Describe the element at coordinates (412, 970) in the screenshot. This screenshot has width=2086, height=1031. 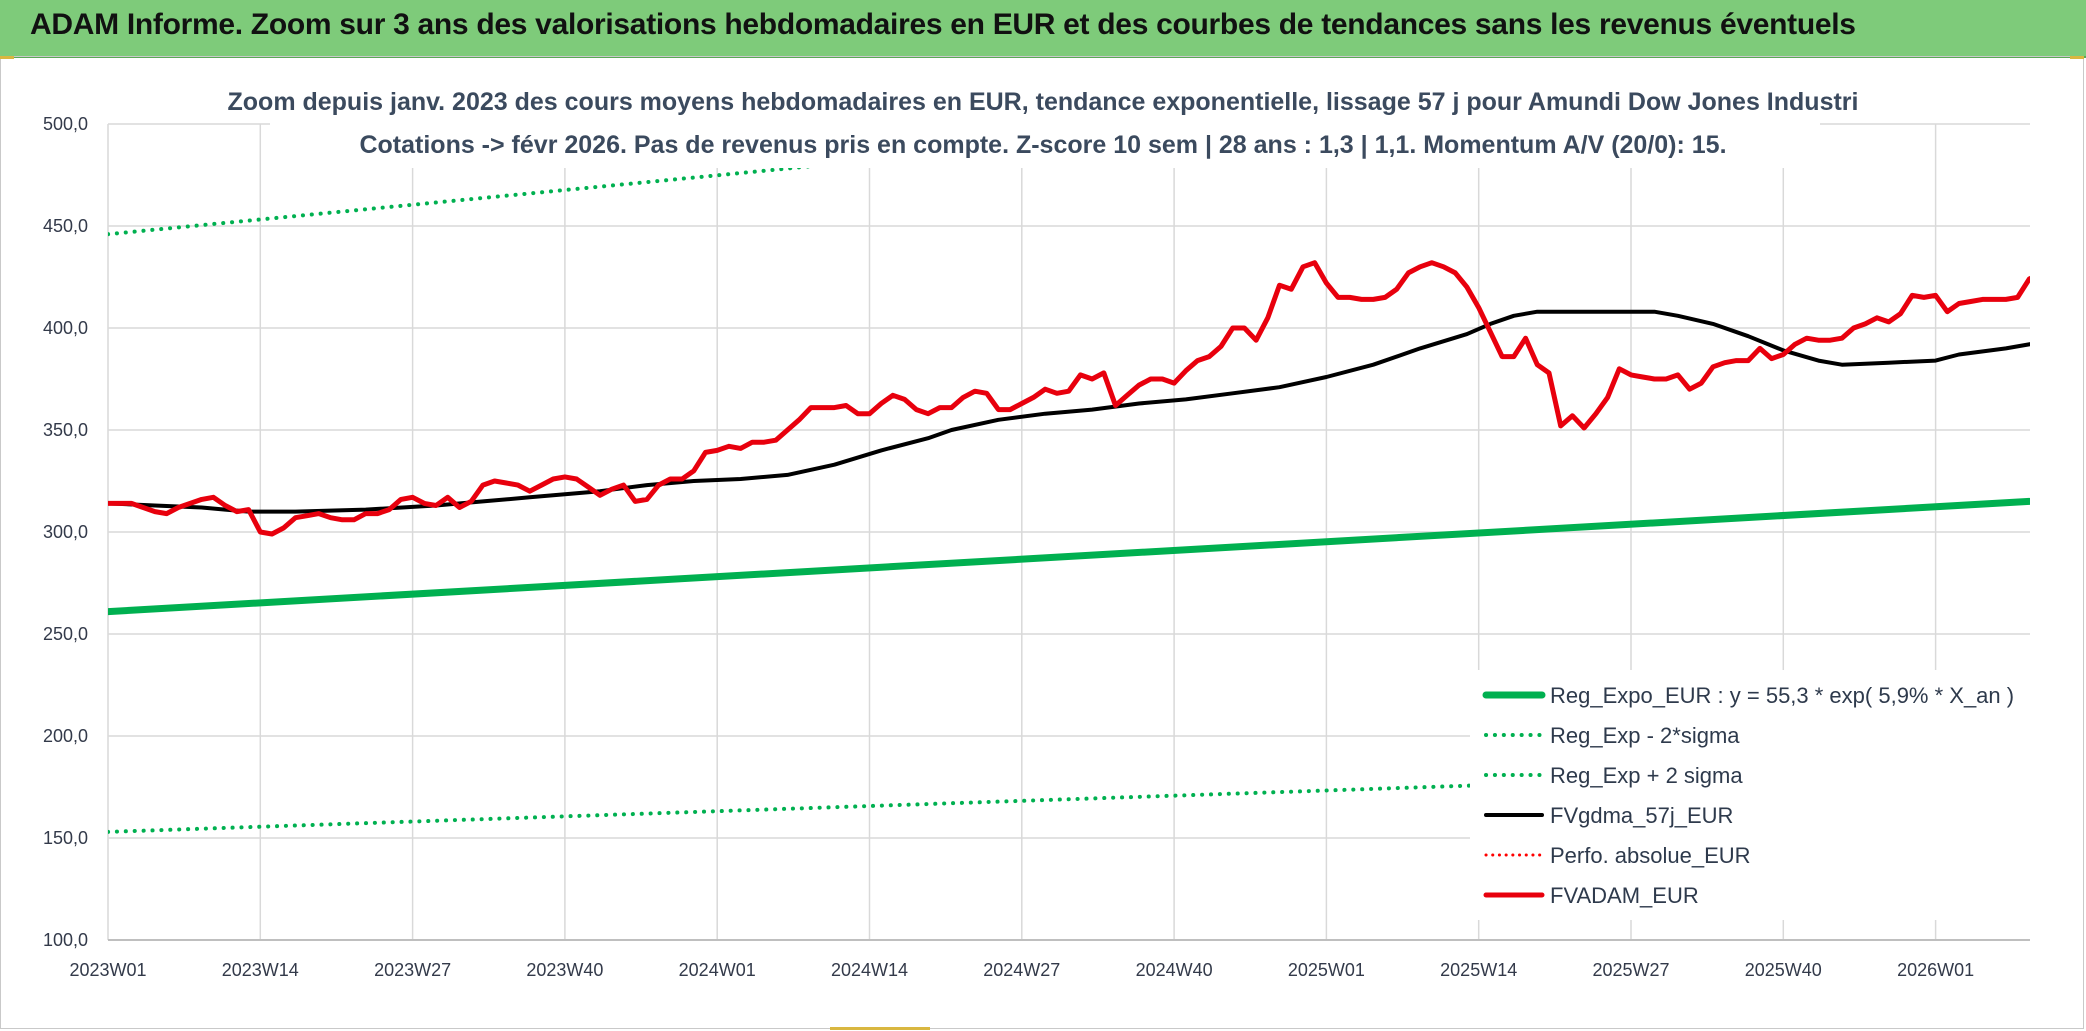
I see `x-tick-label: 2023W27` at that location.